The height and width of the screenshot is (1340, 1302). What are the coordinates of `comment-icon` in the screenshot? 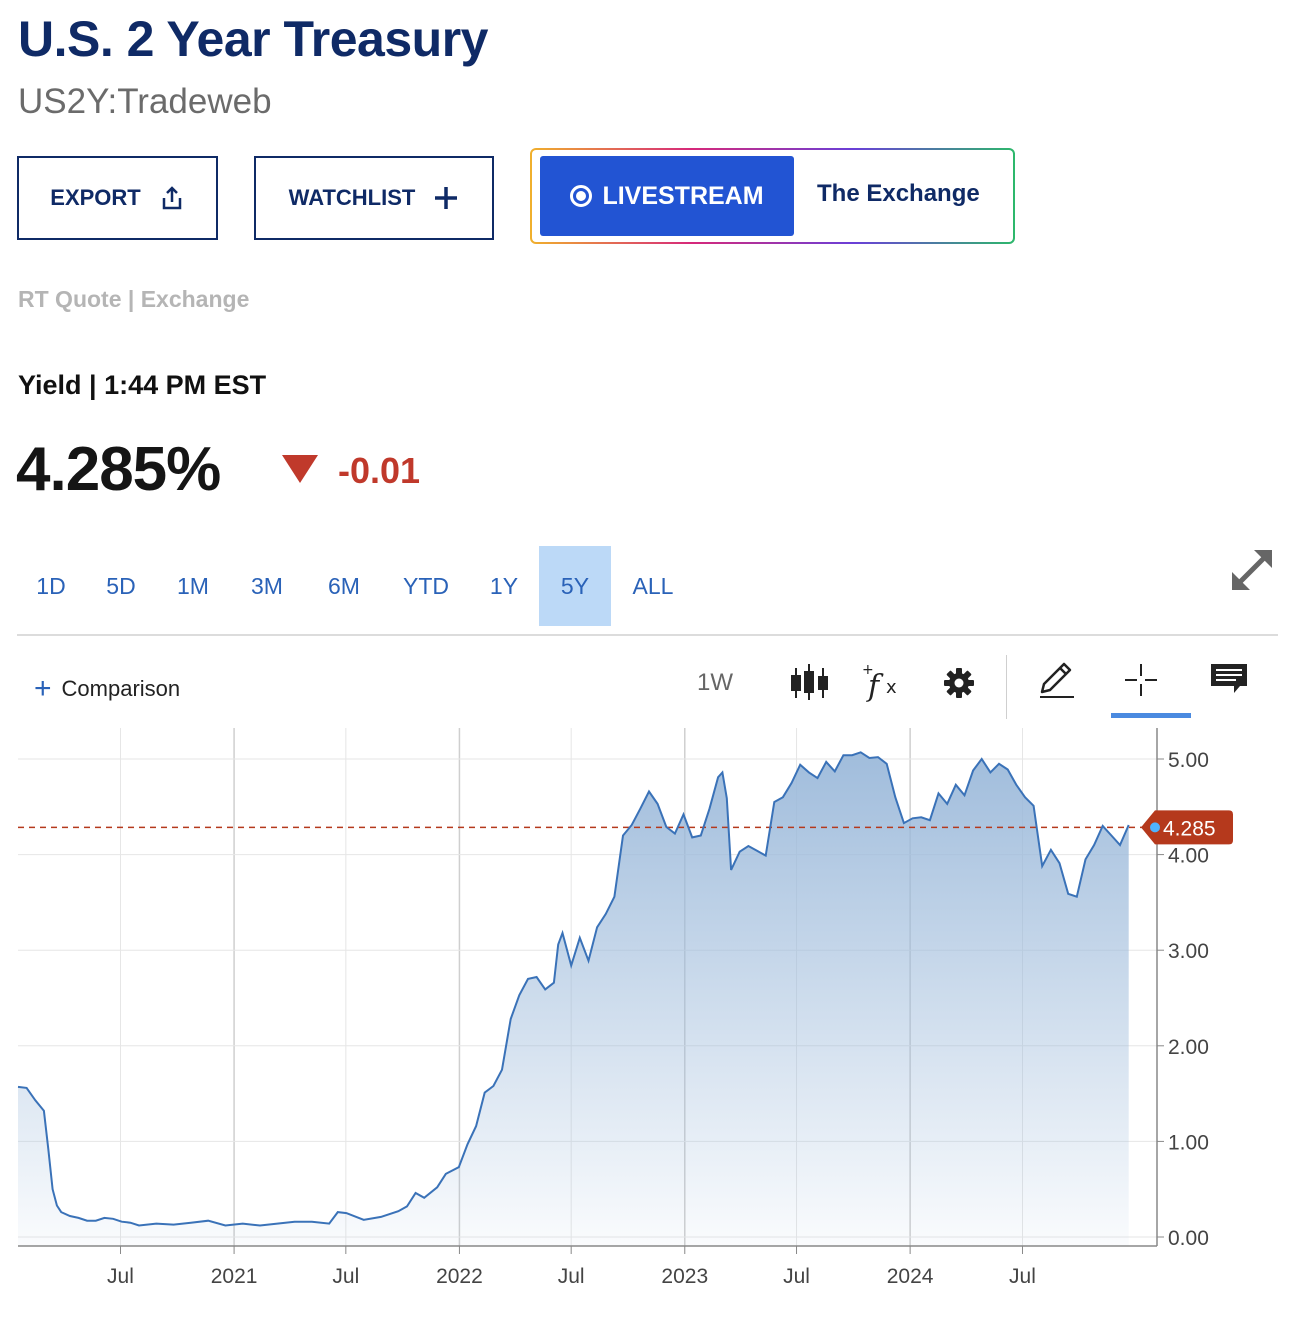 It's located at (1229, 681).